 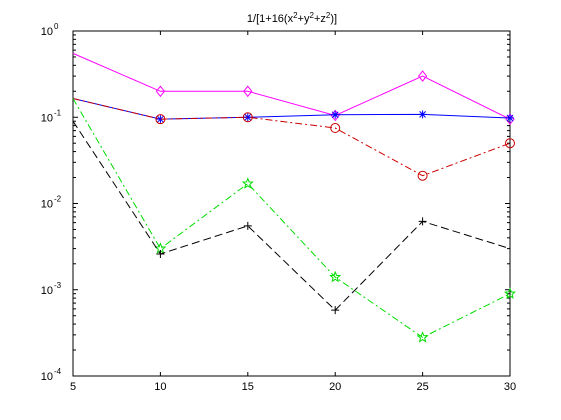 I want to click on chart-title: 1/[1+16(x2+y2+z2)], so click(x=292, y=18).